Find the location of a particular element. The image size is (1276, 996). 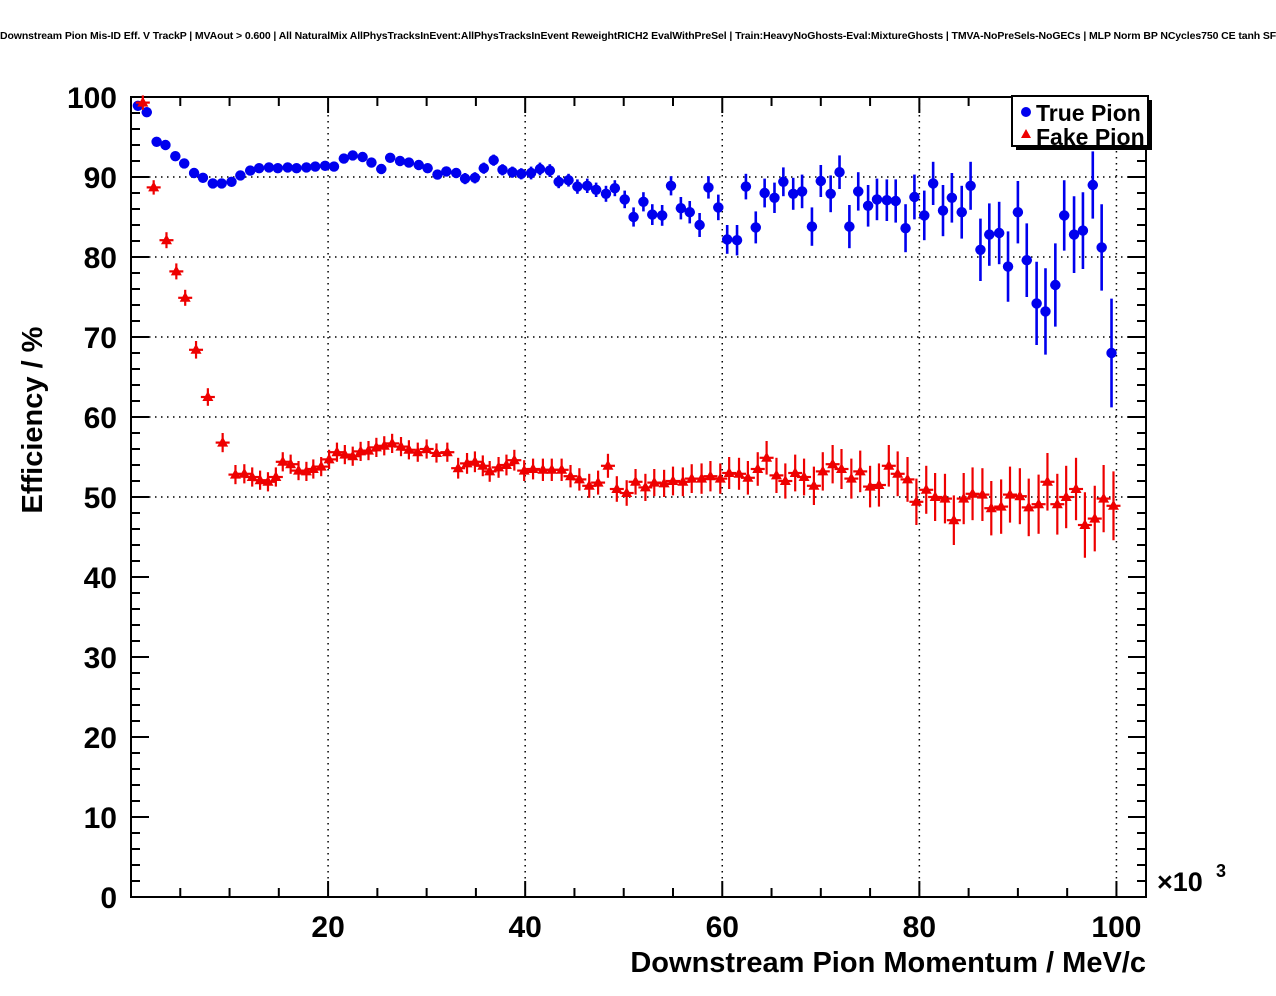

x-axis-title: Downstream Pion Momentum / MeV/c is located at coordinates (888, 963).